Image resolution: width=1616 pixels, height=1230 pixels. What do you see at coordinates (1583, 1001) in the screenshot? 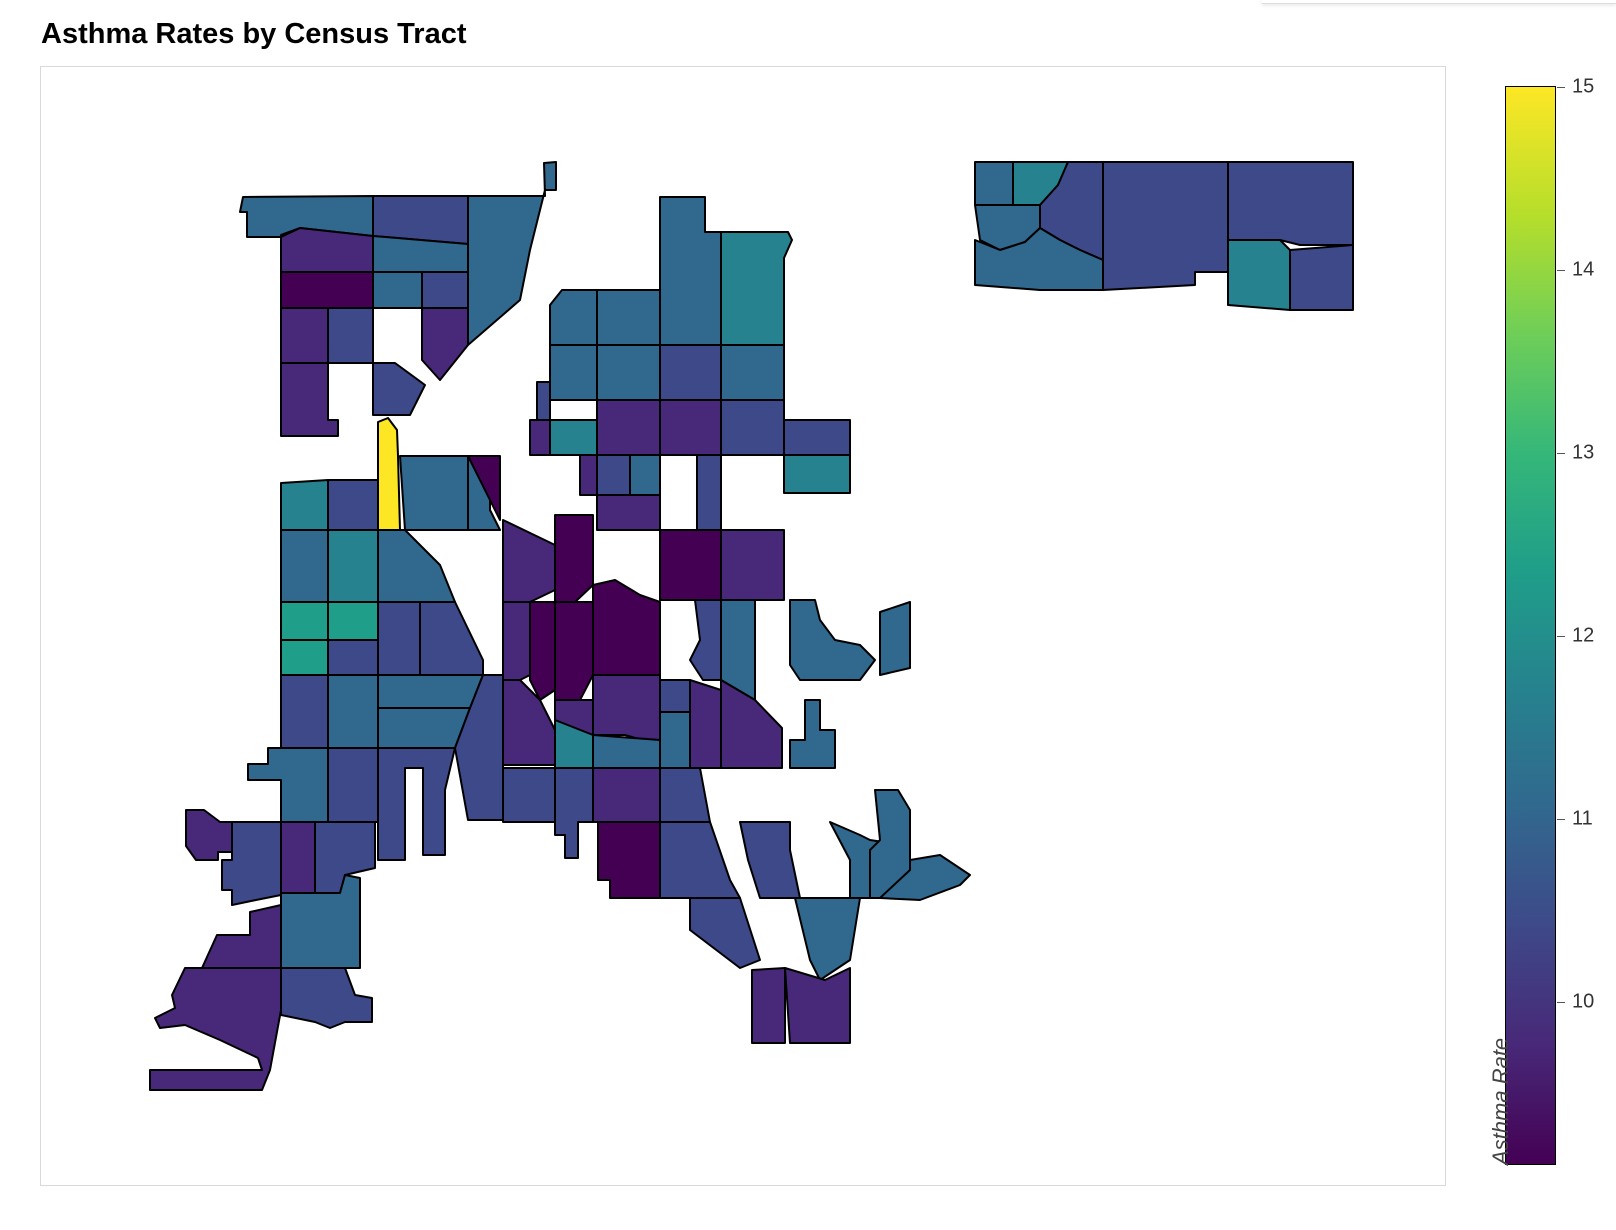
I see `colorbar-tick-label: 10` at bounding box center [1583, 1001].